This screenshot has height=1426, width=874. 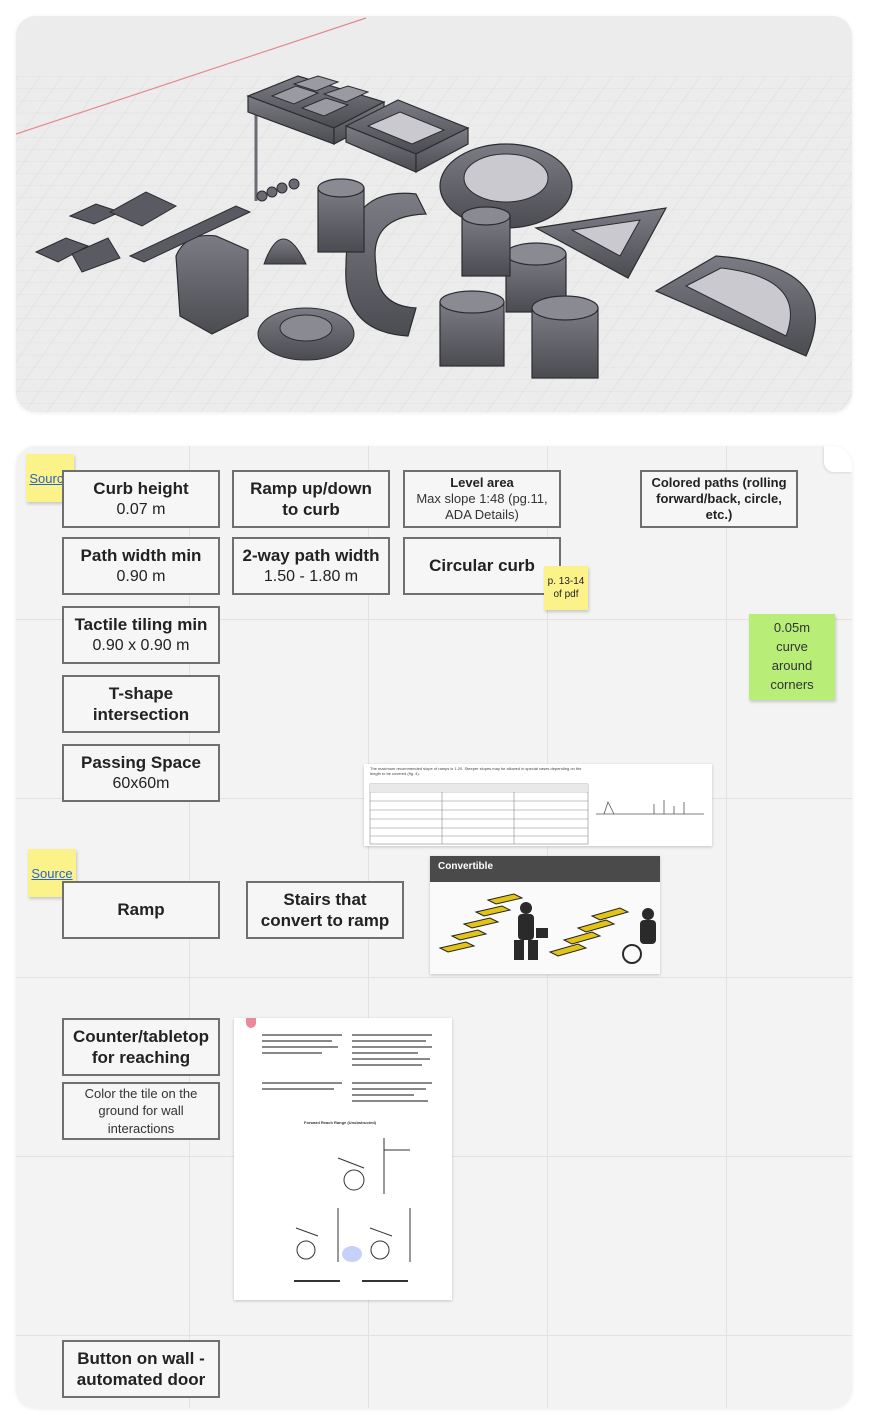 I want to click on card-subtitle: 0.90 m, so click(x=141, y=576).